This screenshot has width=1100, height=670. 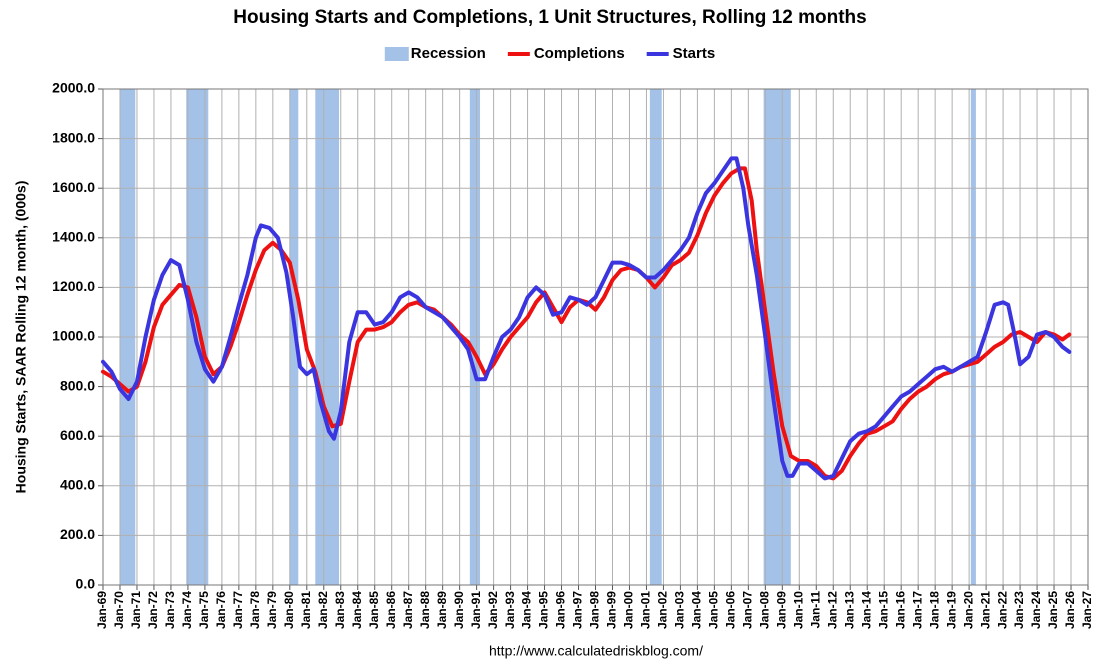 What do you see at coordinates (832, 610) in the screenshot?
I see `x-tick-label: Jan-12` at bounding box center [832, 610].